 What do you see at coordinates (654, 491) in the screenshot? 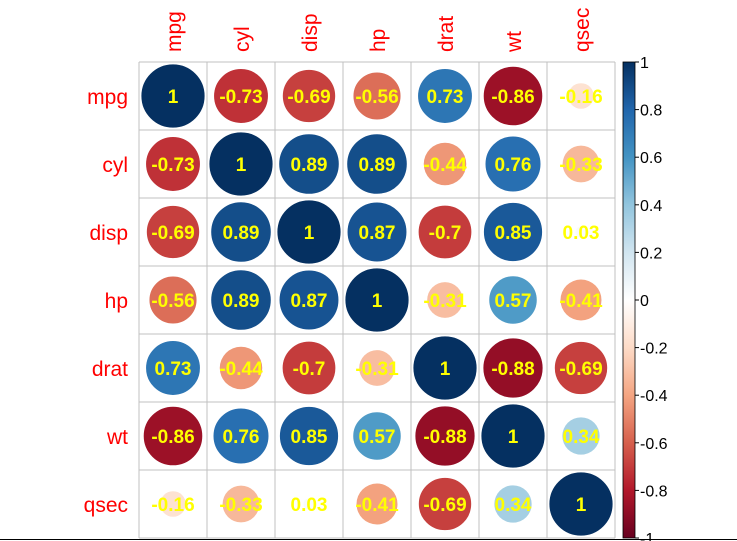
I see `colorbar-tick-label: -0.8` at bounding box center [654, 491].